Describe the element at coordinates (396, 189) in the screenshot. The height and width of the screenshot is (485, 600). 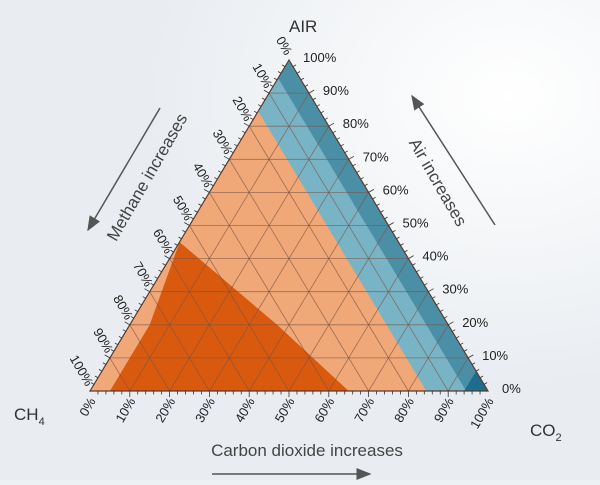
I see `air-tick-label-60: 60%` at that location.